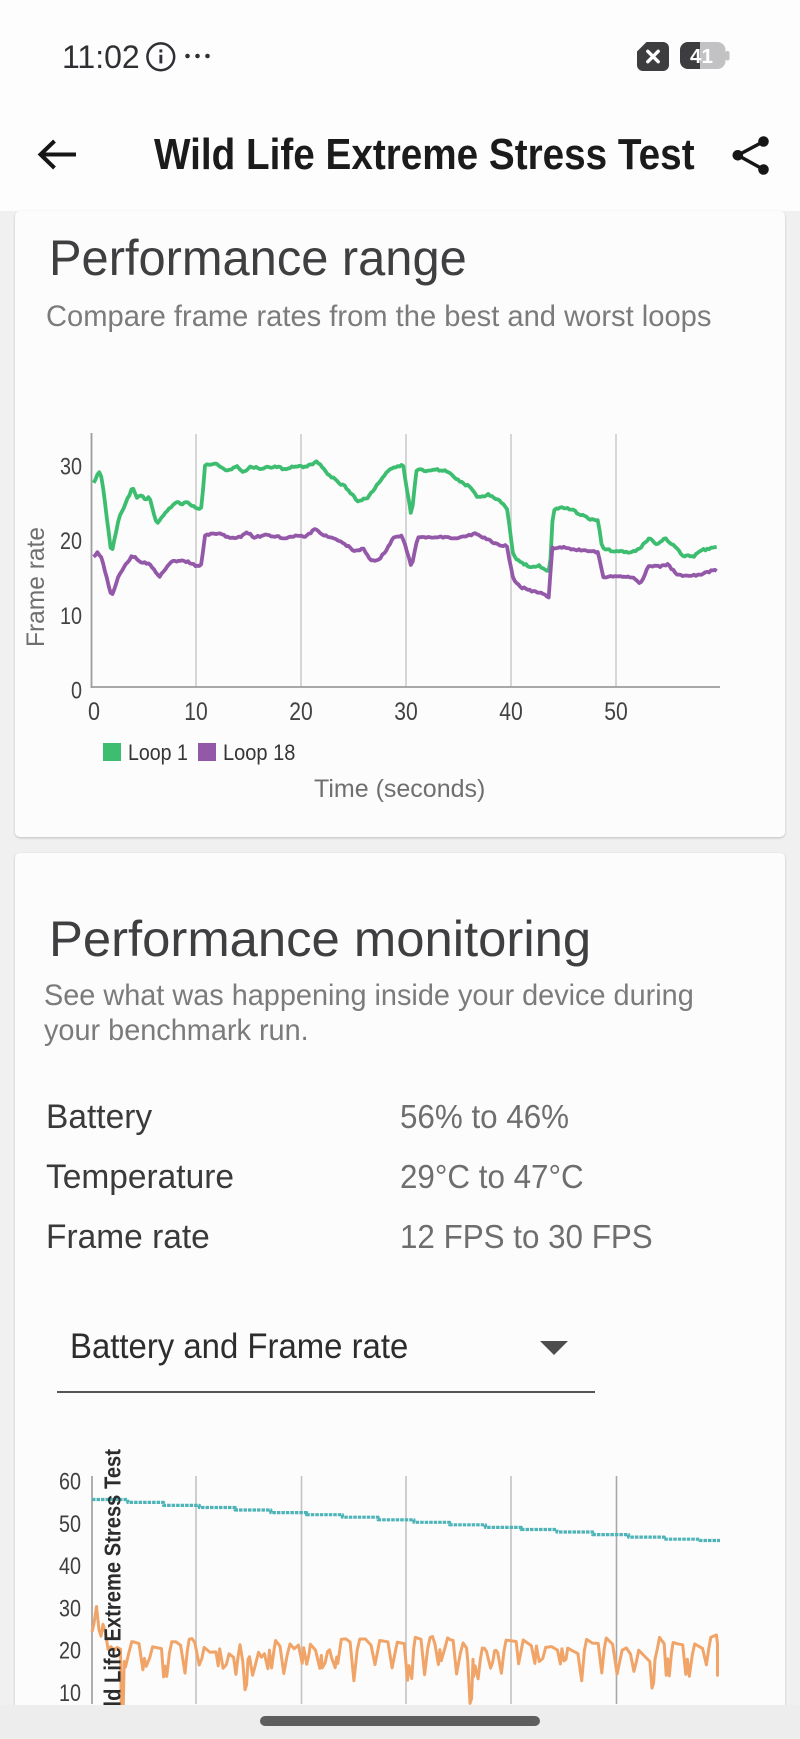  I want to click on svg-text: Frame rate, so click(36, 587).